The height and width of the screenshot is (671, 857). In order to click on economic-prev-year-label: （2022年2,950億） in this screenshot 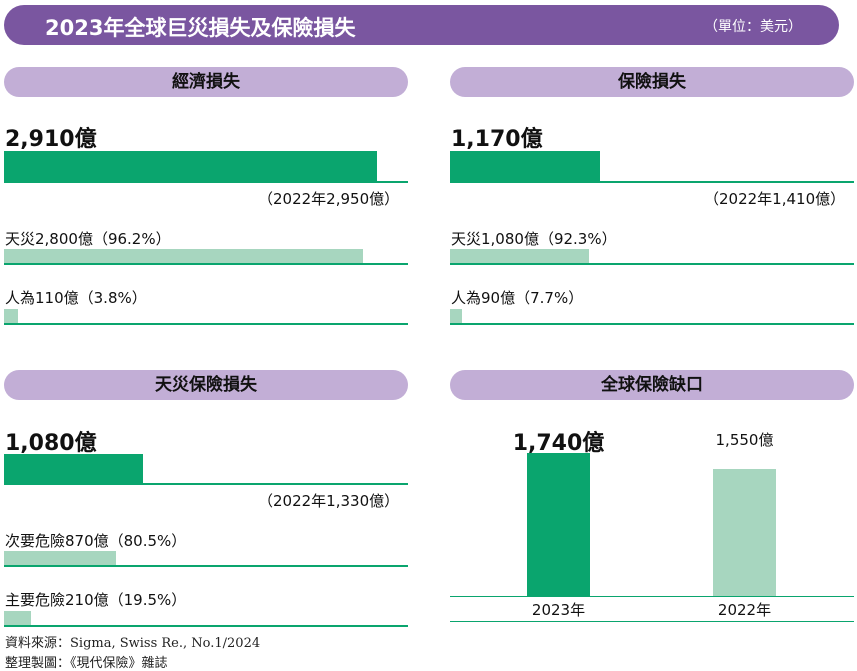, I will do `click(329, 199)`.